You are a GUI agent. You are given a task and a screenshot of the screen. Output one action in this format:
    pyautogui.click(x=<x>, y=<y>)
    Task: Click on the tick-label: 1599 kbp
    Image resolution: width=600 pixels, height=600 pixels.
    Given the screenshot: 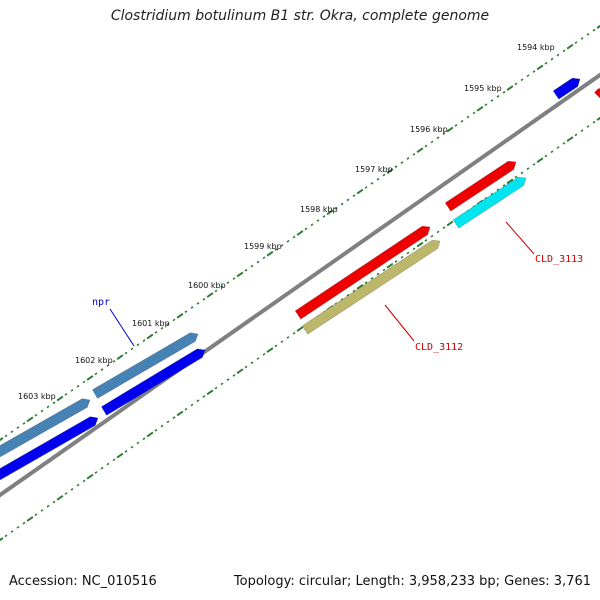 What is the action you would take?
    pyautogui.click(x=263, y=246)
    